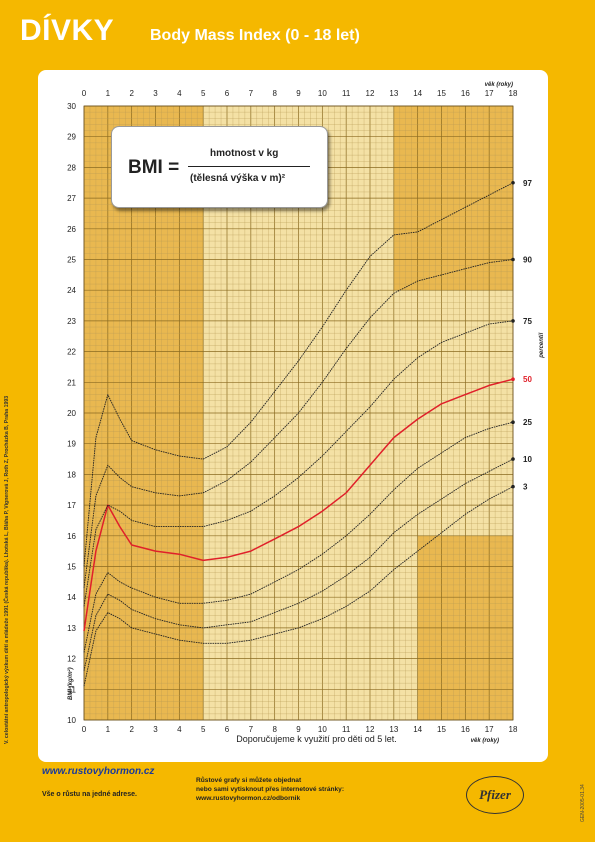  What do you see at coordinates (346, 729) in the screenshot?
I see `x-tick-label-bottom: 11` at bounding box center [346, 729].